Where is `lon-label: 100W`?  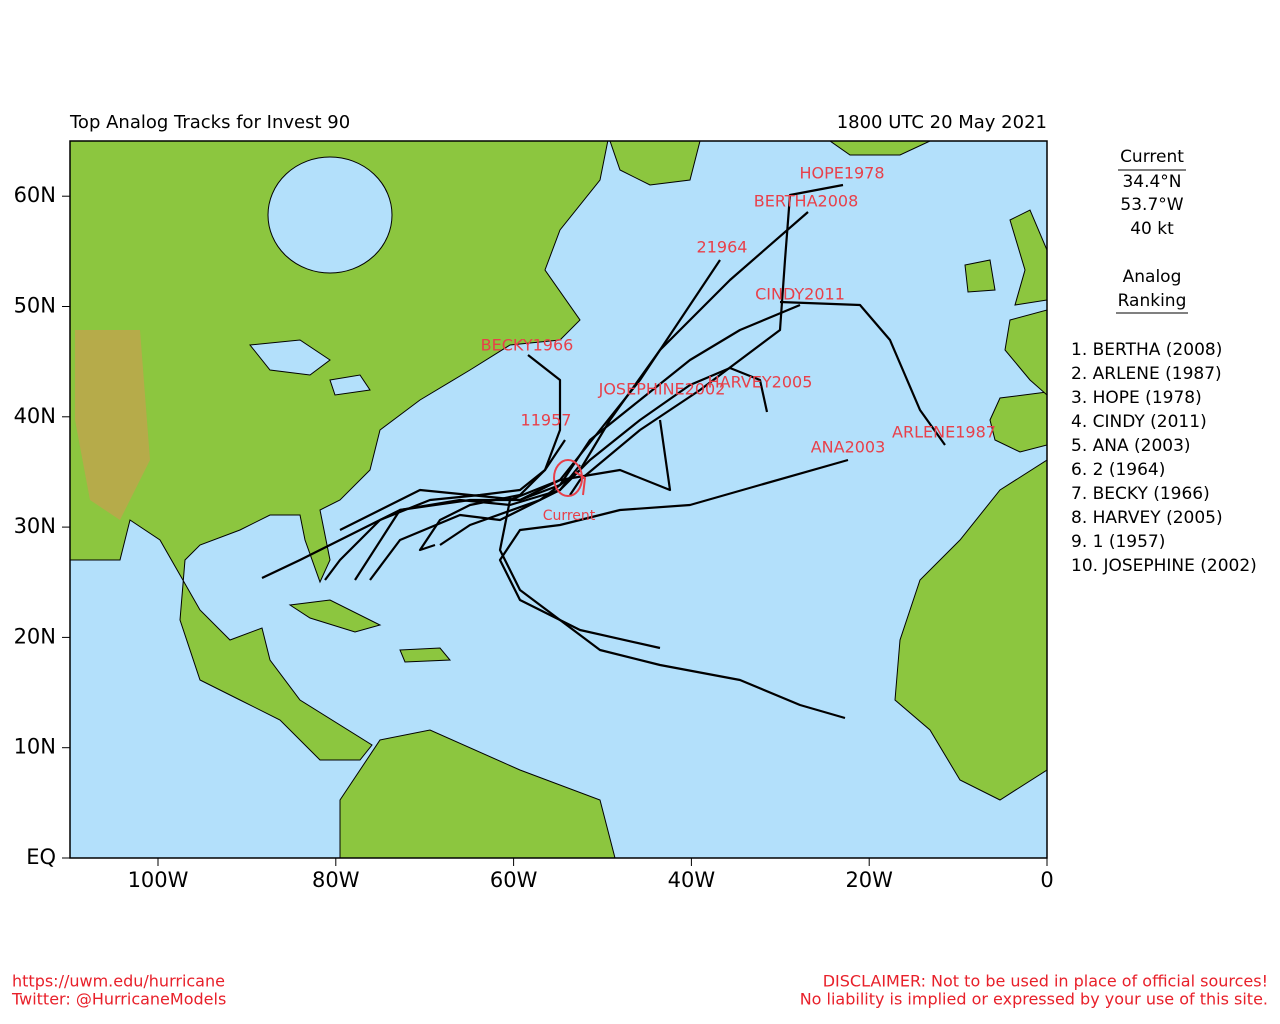
lon-label: 100W is located at coordinates (158, 880).